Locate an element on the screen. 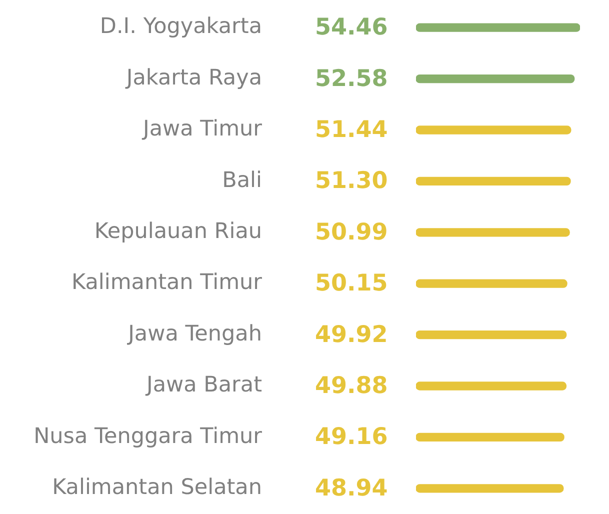 This screenshot has height=514, width=609. y-tick-label: Jawa Timur is located at coordinates (201, 129).